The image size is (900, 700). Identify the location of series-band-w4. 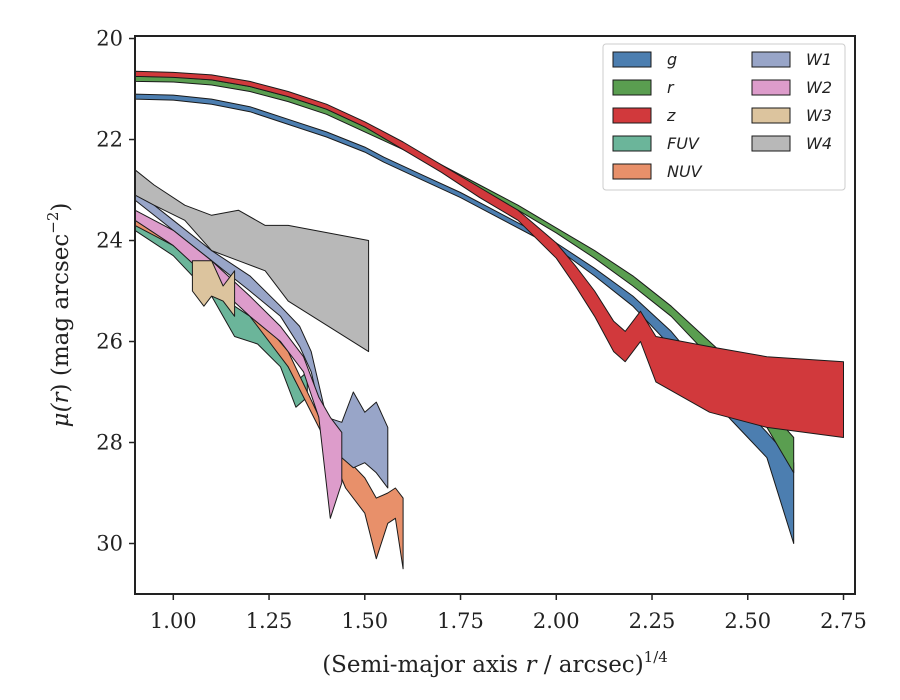
(252, 261).